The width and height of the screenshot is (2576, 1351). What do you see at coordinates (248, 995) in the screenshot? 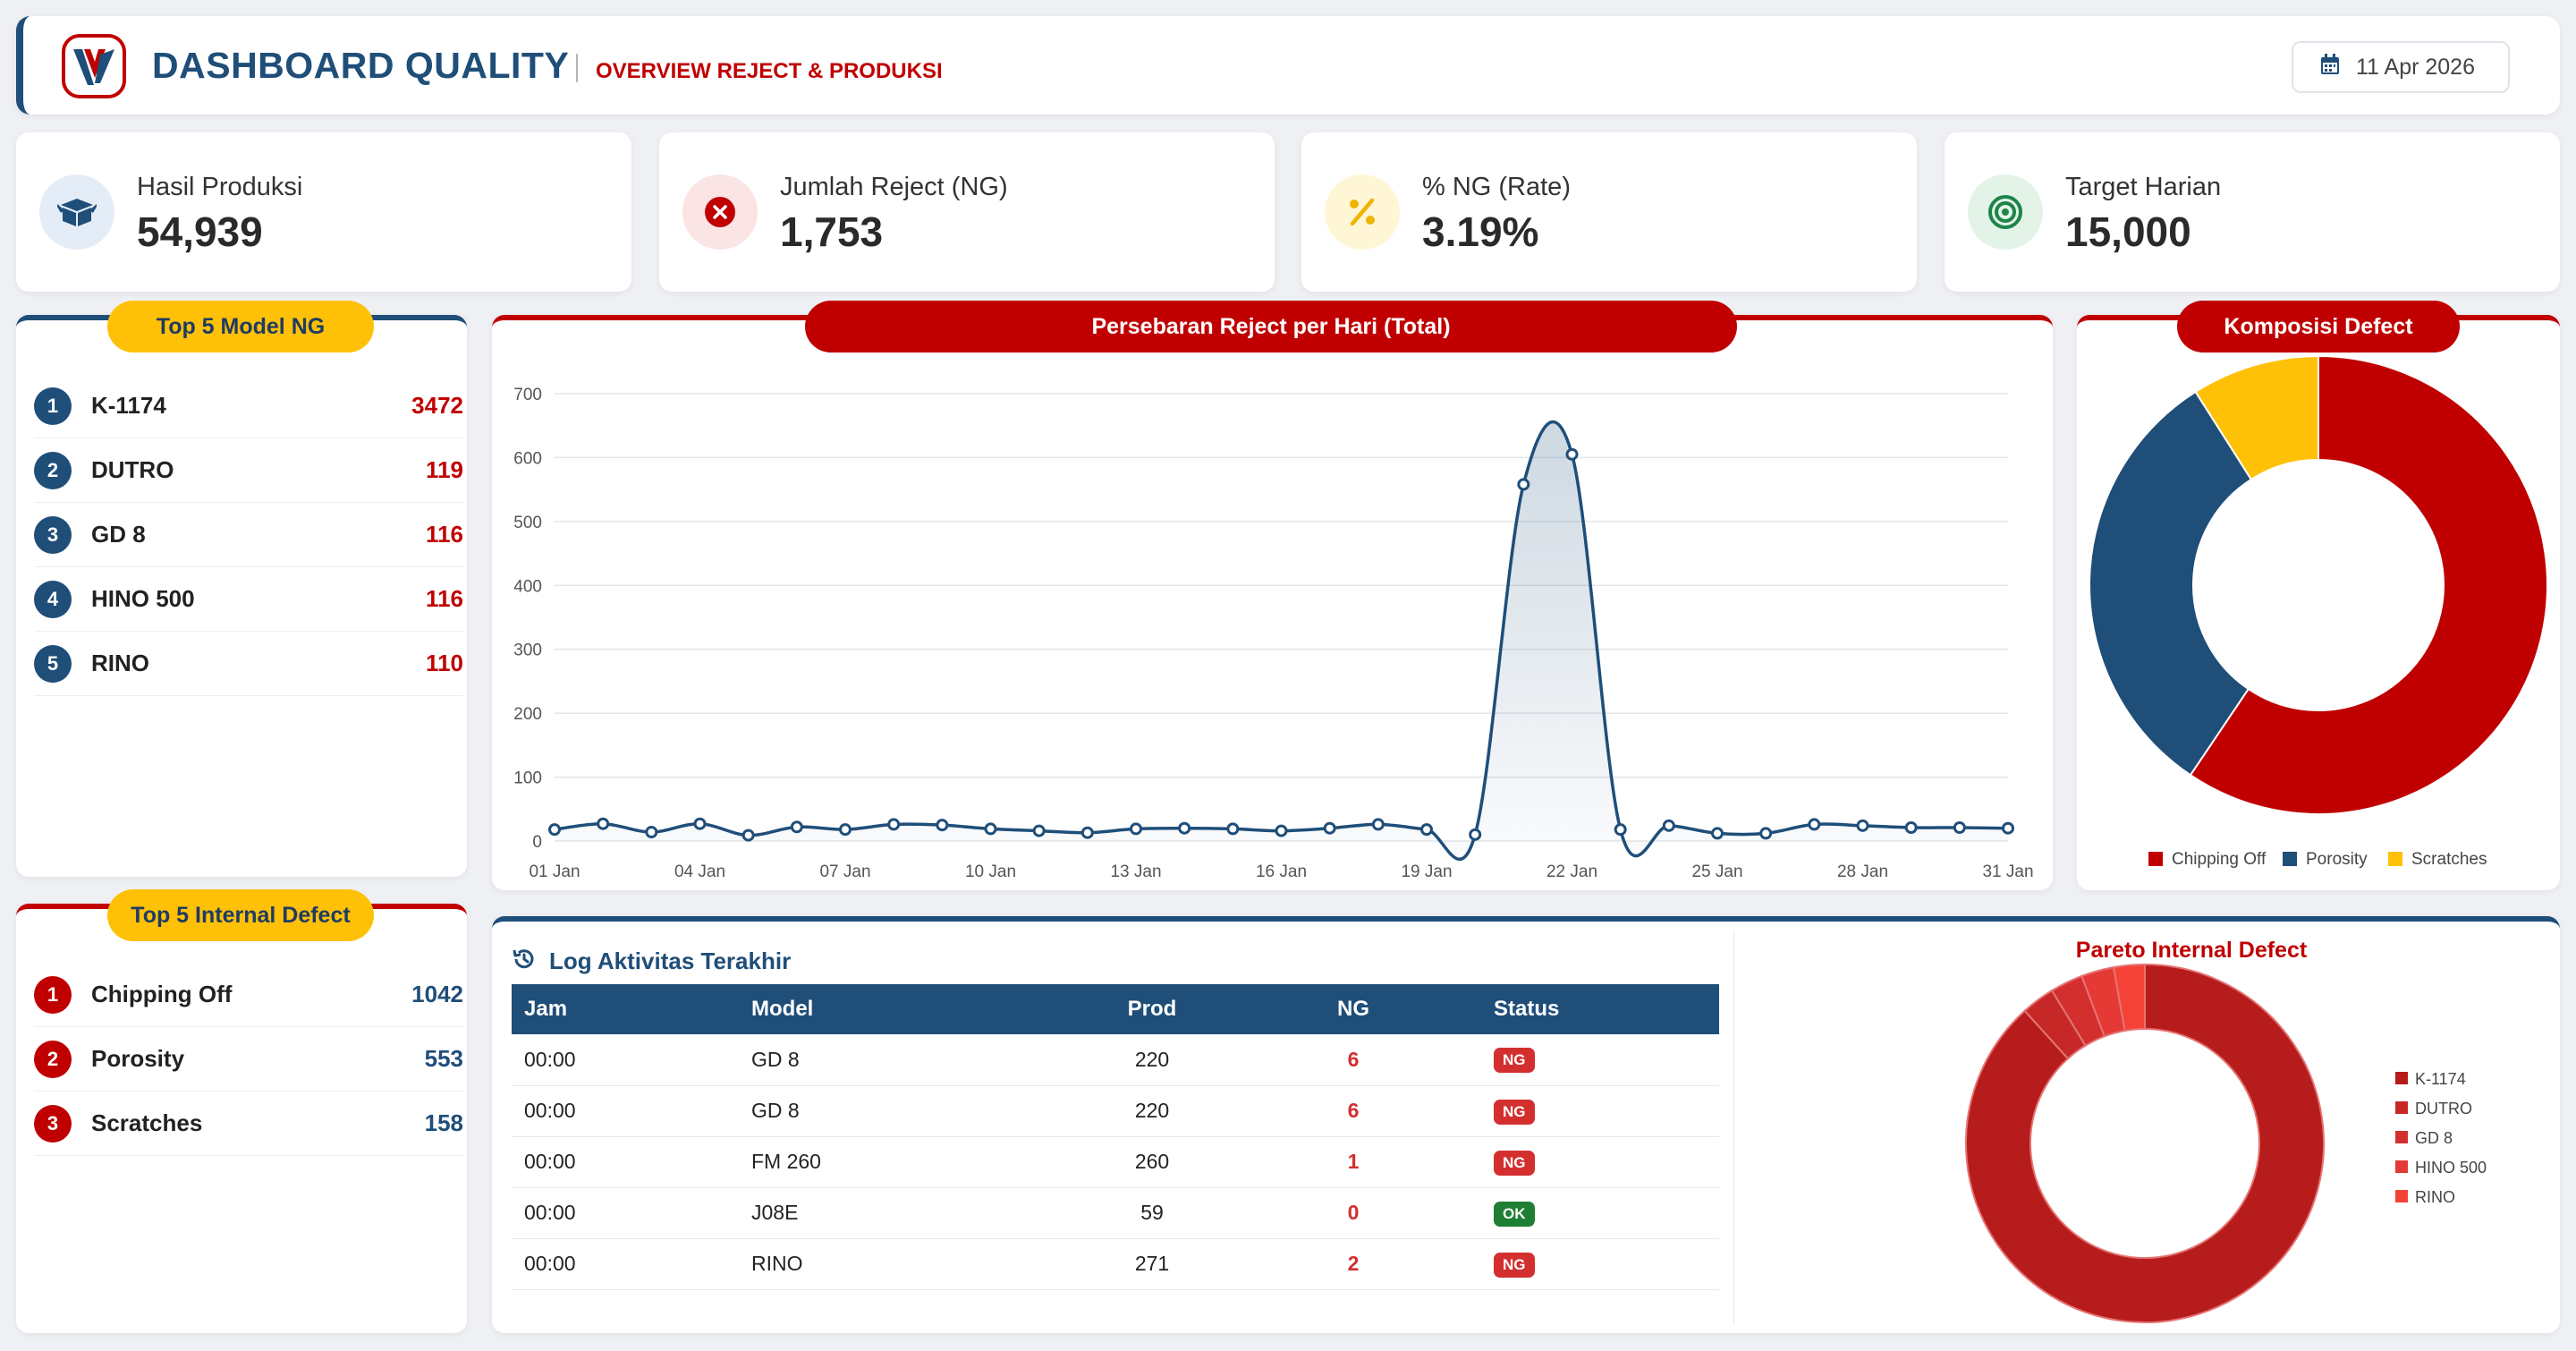
I see `list-item: 1 Chipping Off 1042` at bounding box center [248, 995].